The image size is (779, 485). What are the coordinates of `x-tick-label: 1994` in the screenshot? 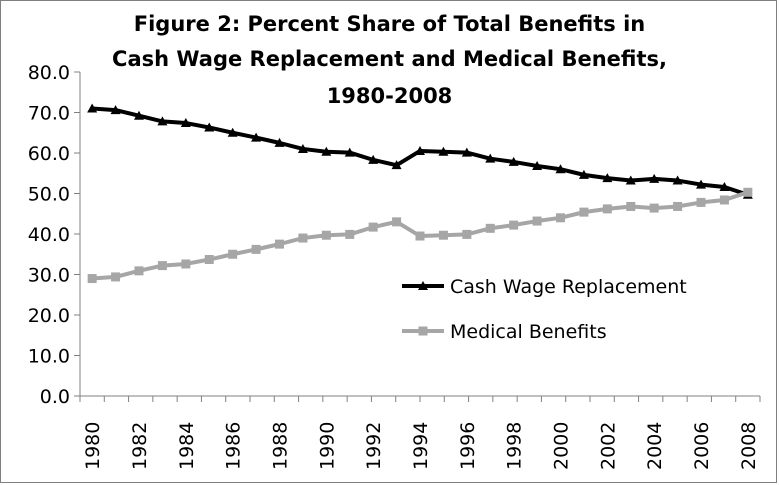 It's located at (421, 446).